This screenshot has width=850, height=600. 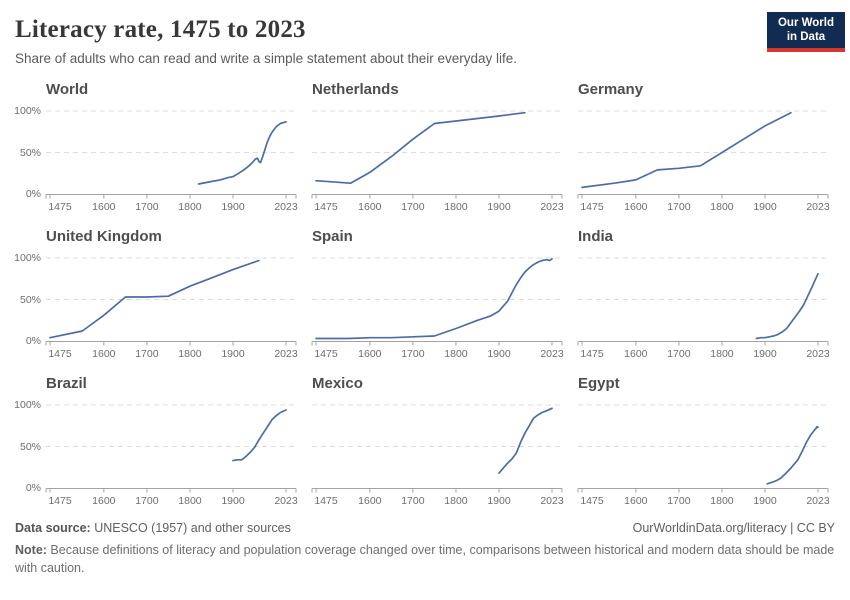 What do you see at coordinates (599, 383) in the screenshot?
I see `facet-title-egypt: Egypt` at bounding box center [599, 383].